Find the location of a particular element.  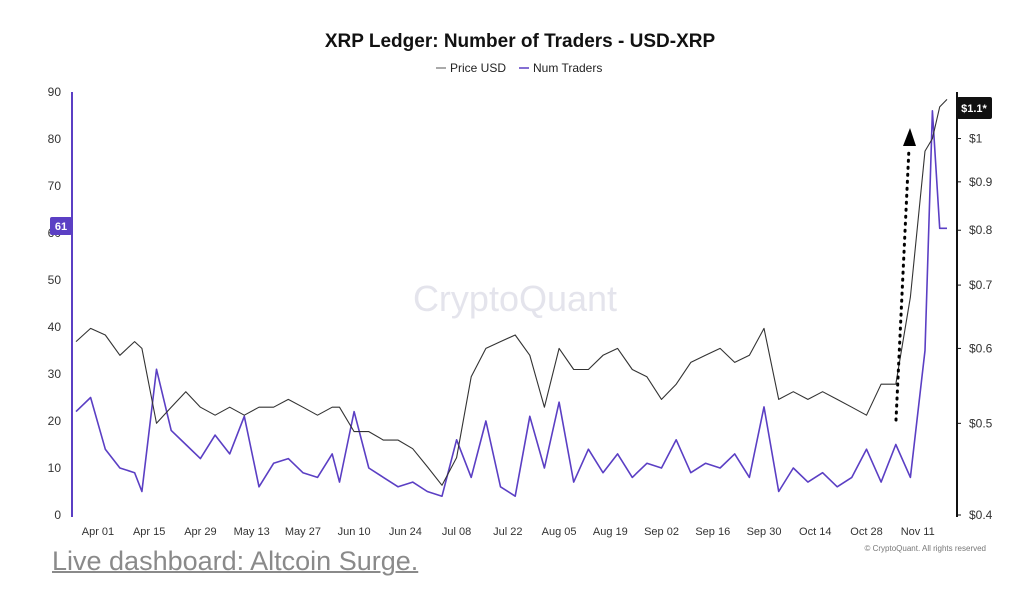

x-tick-label: Nov 11 is located at coordinates (918, 532).